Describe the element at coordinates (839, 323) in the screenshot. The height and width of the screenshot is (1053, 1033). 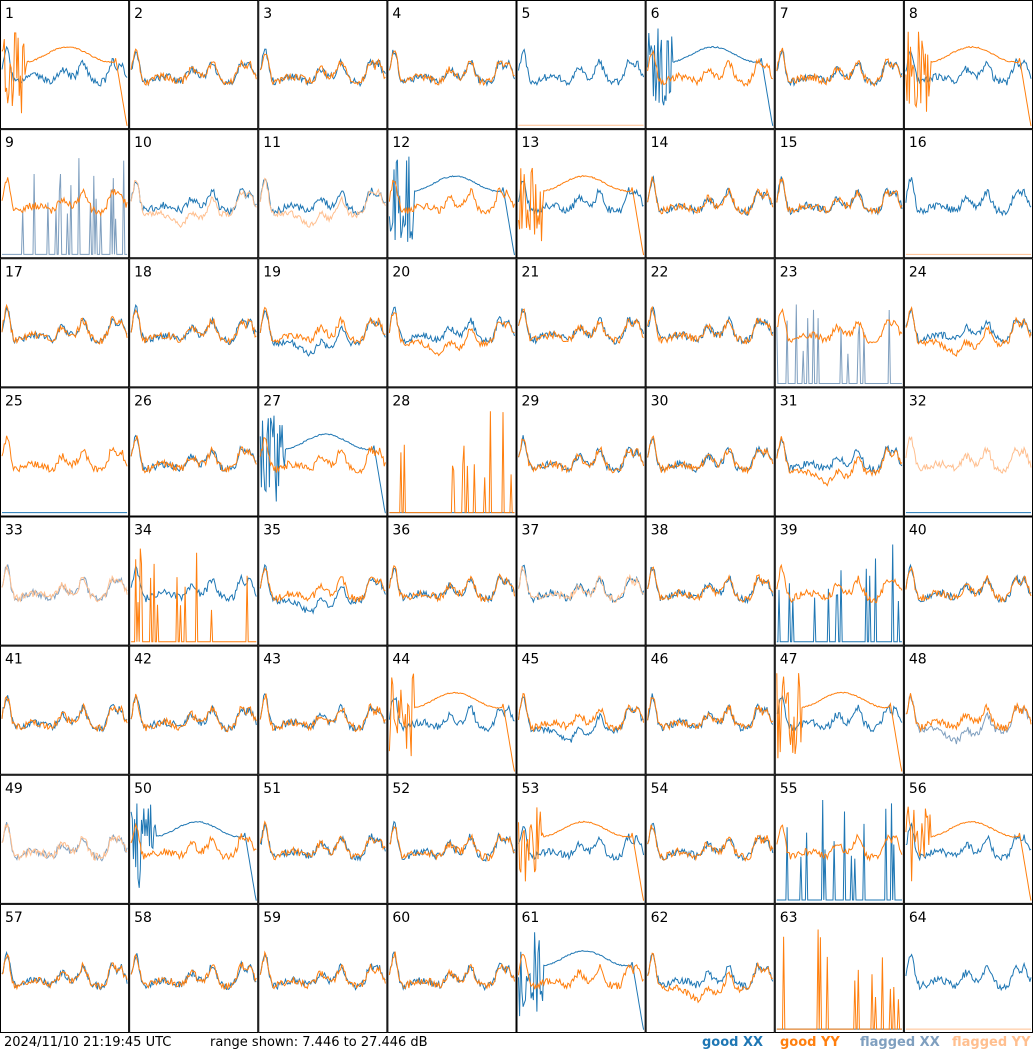
I see `tile-23: 23` at that location.